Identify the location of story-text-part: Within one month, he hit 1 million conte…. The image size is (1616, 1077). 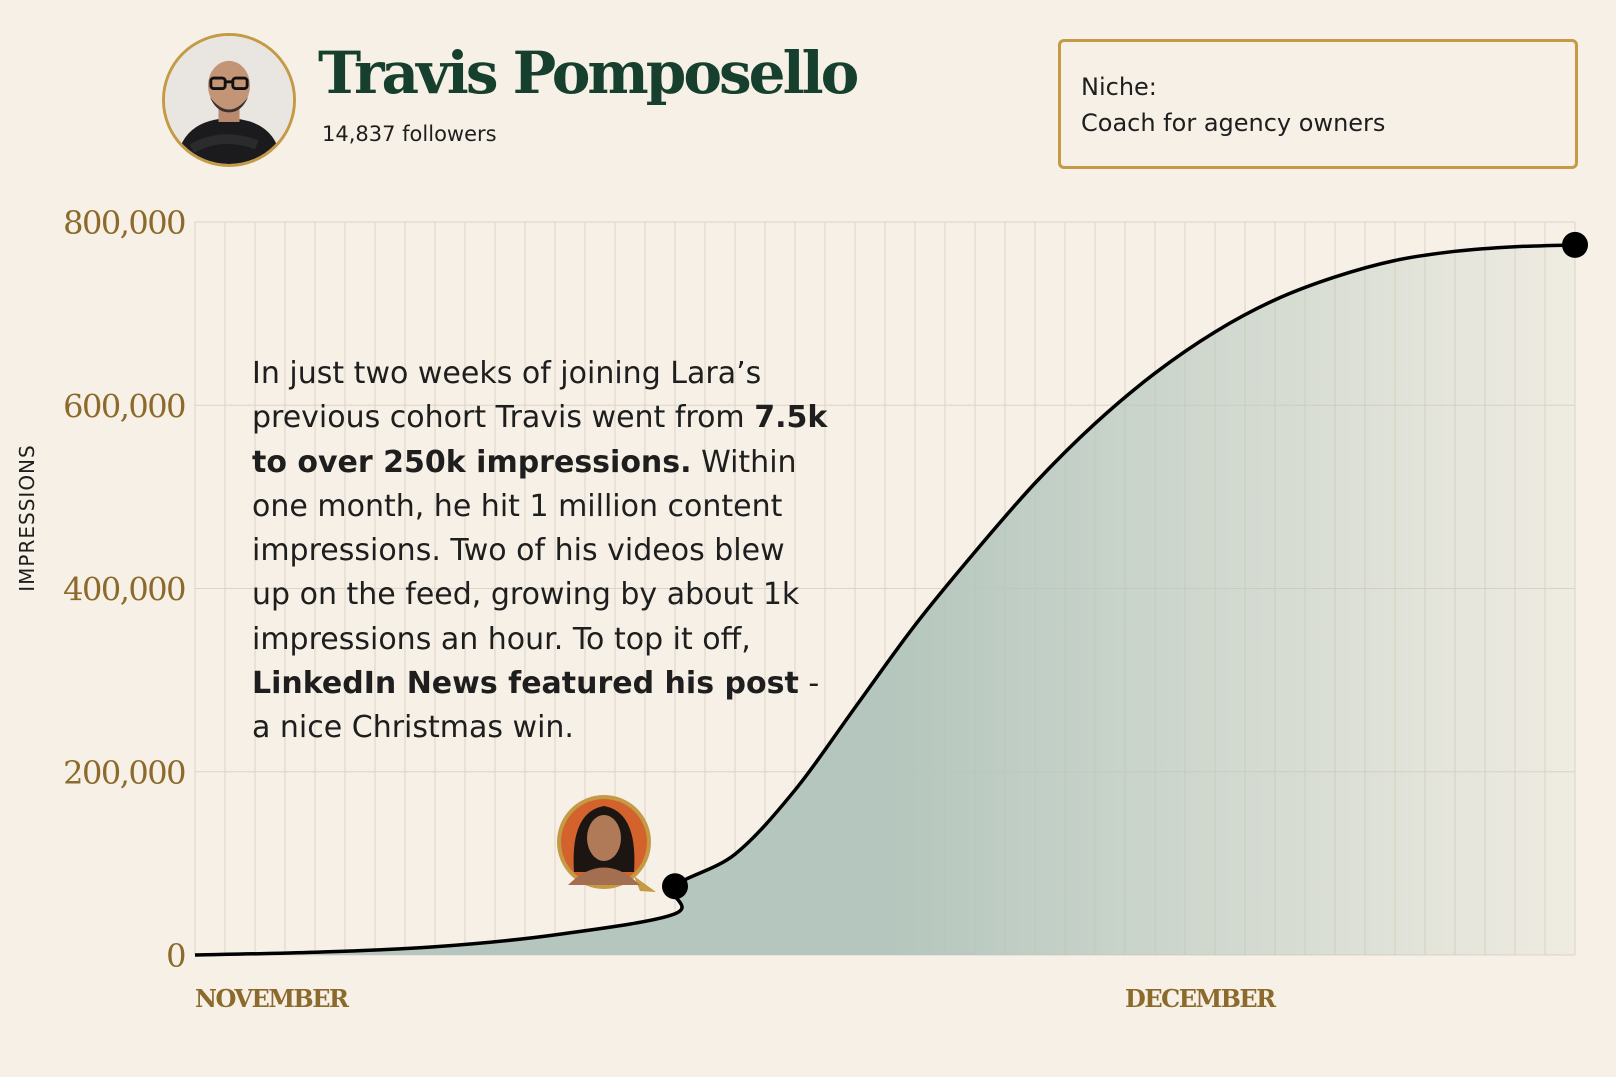
(526, 550).